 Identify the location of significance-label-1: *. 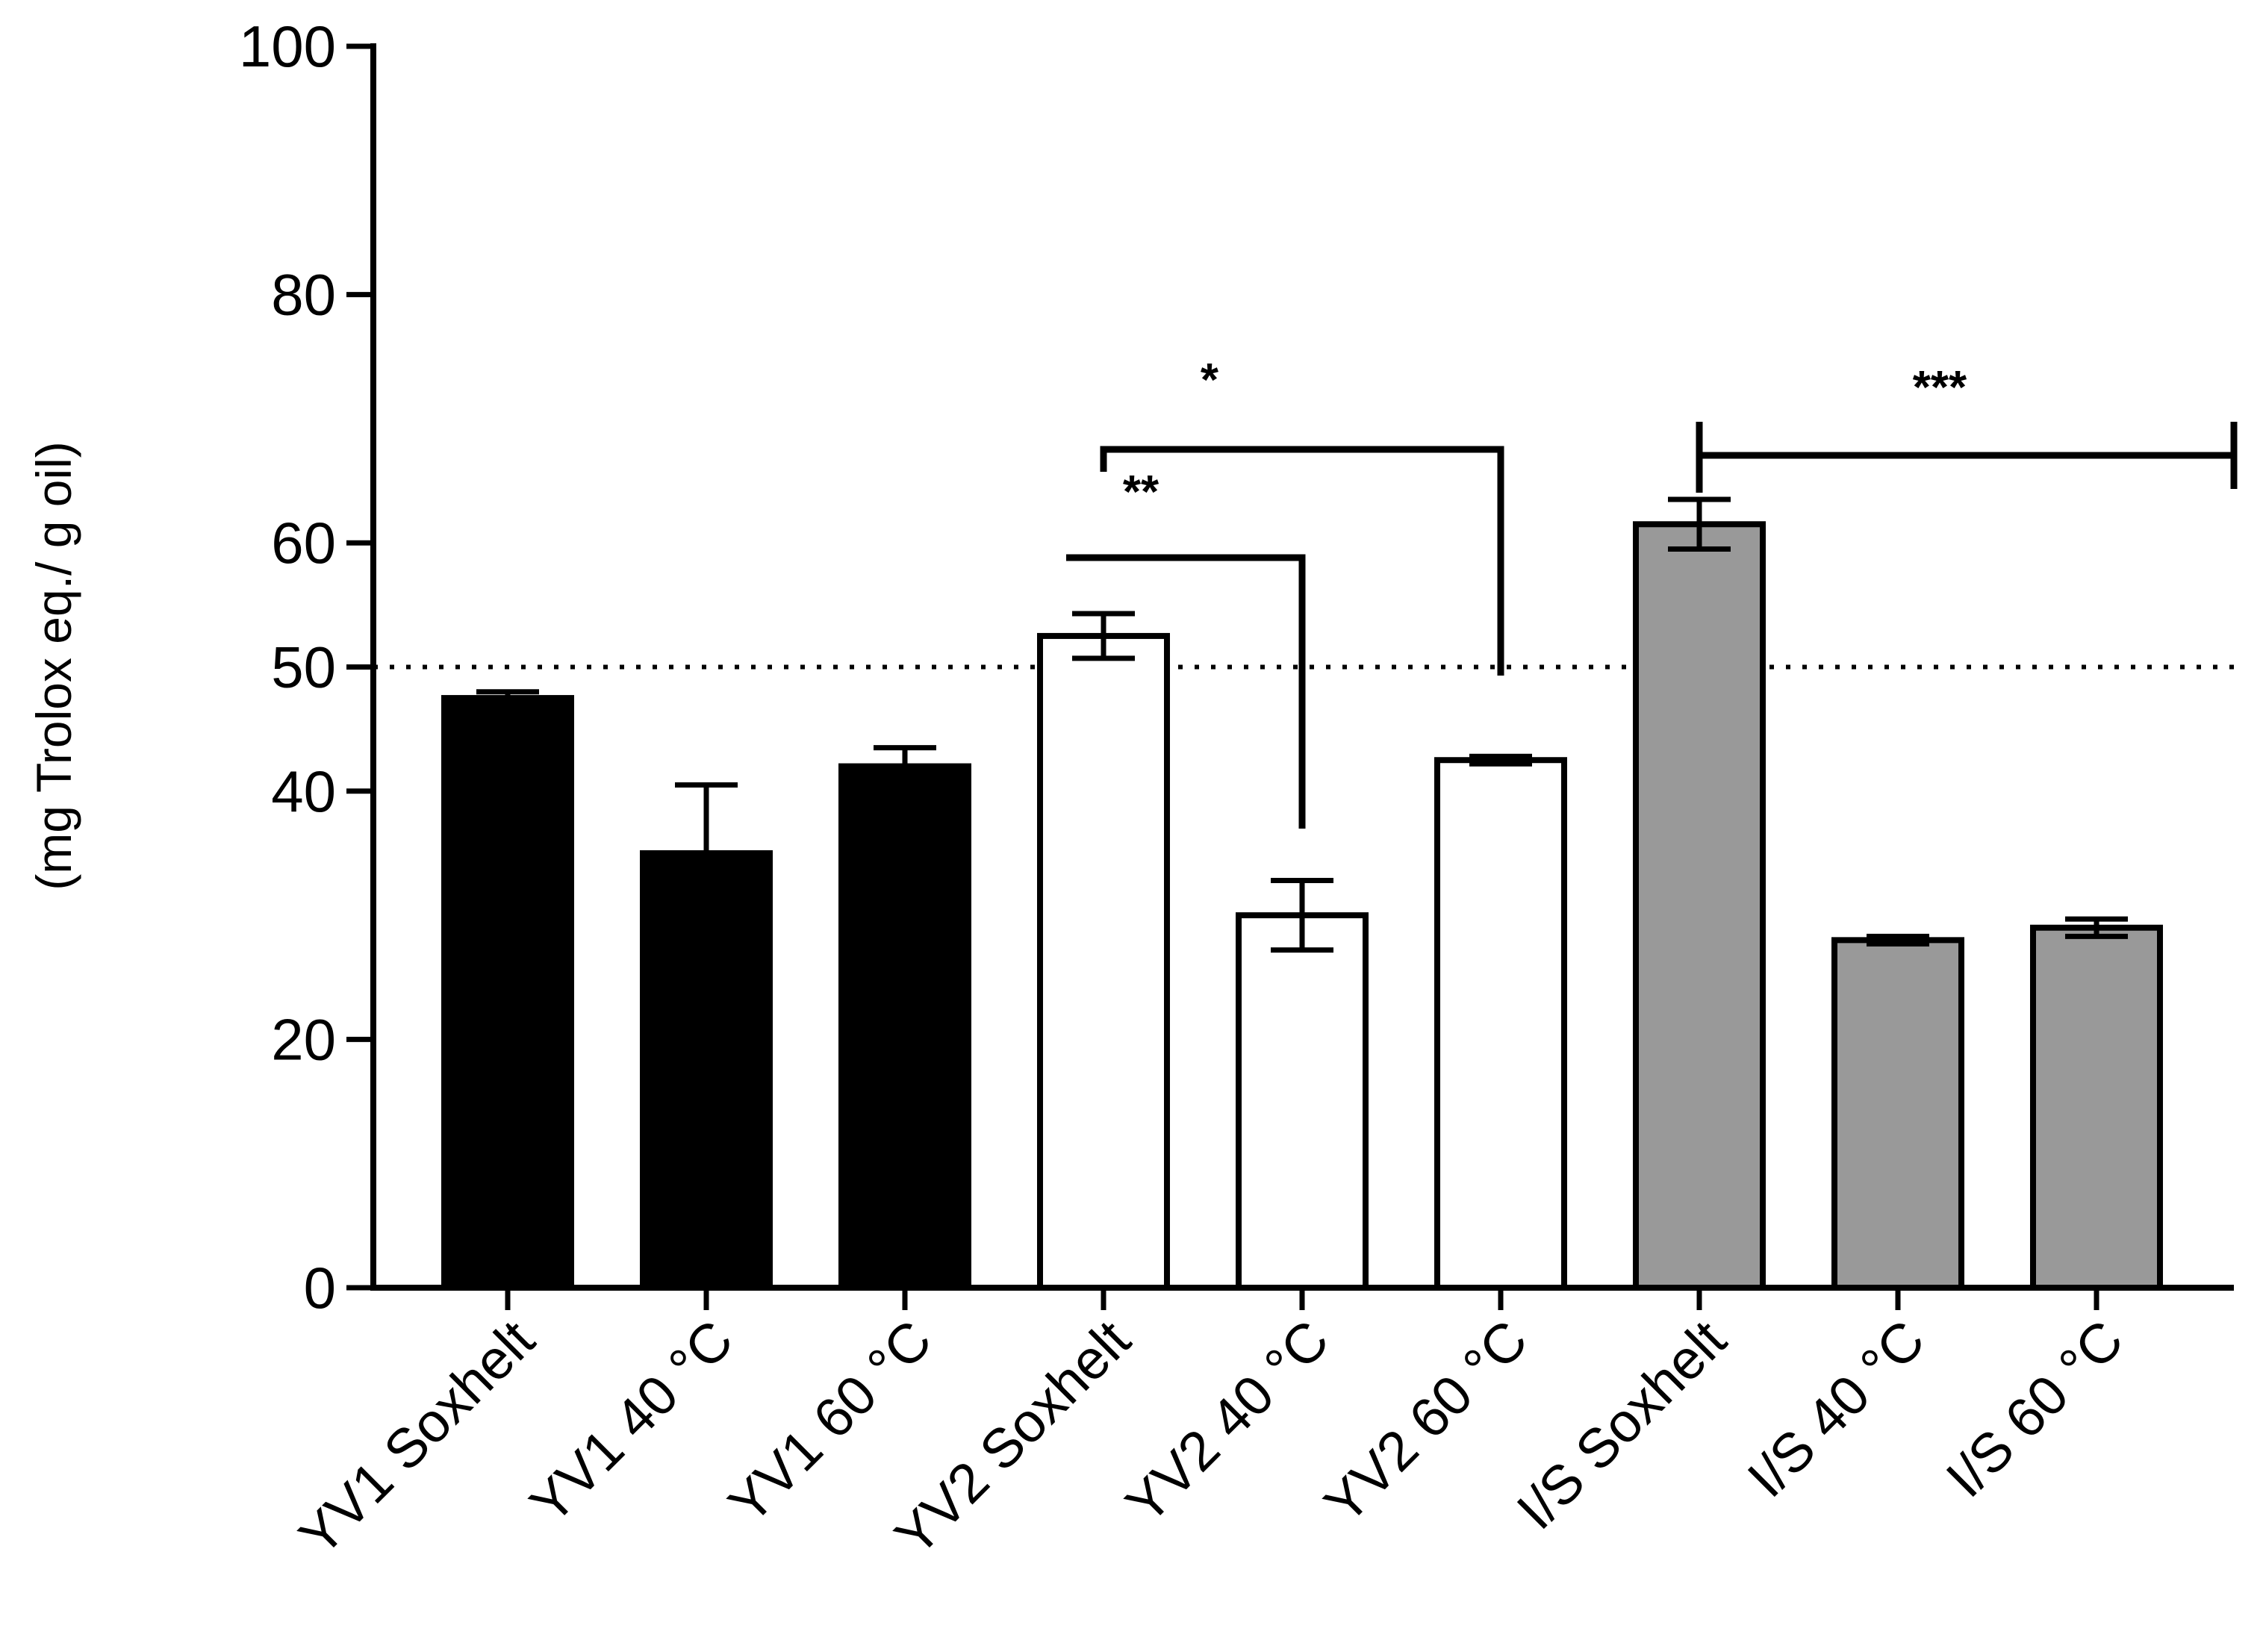
(1210, 380).